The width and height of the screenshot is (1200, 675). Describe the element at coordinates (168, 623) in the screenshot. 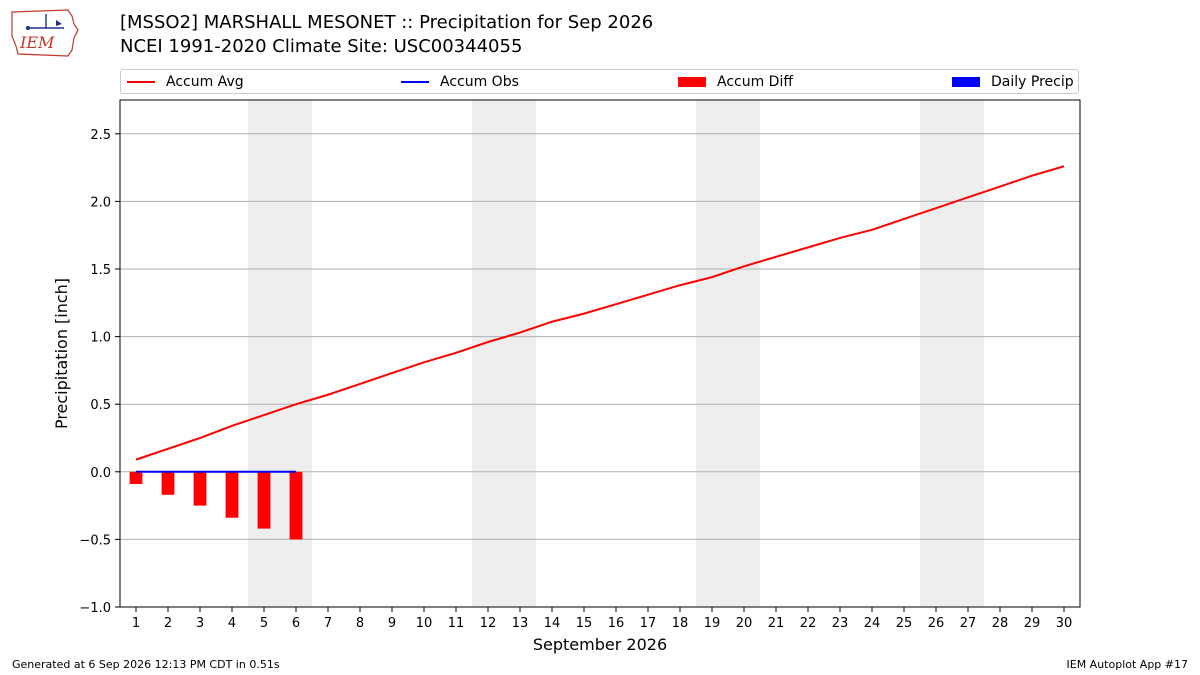

I see `x-tick-label: 2` at that location.